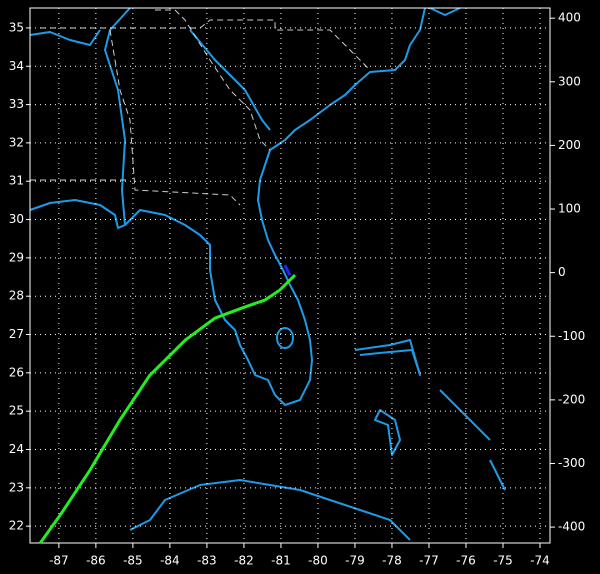 This screenshot has height=574, width=600. Describe the element at coordinates (355, 561) in the screenshot. I see `x-tick-label: -79` at that location.